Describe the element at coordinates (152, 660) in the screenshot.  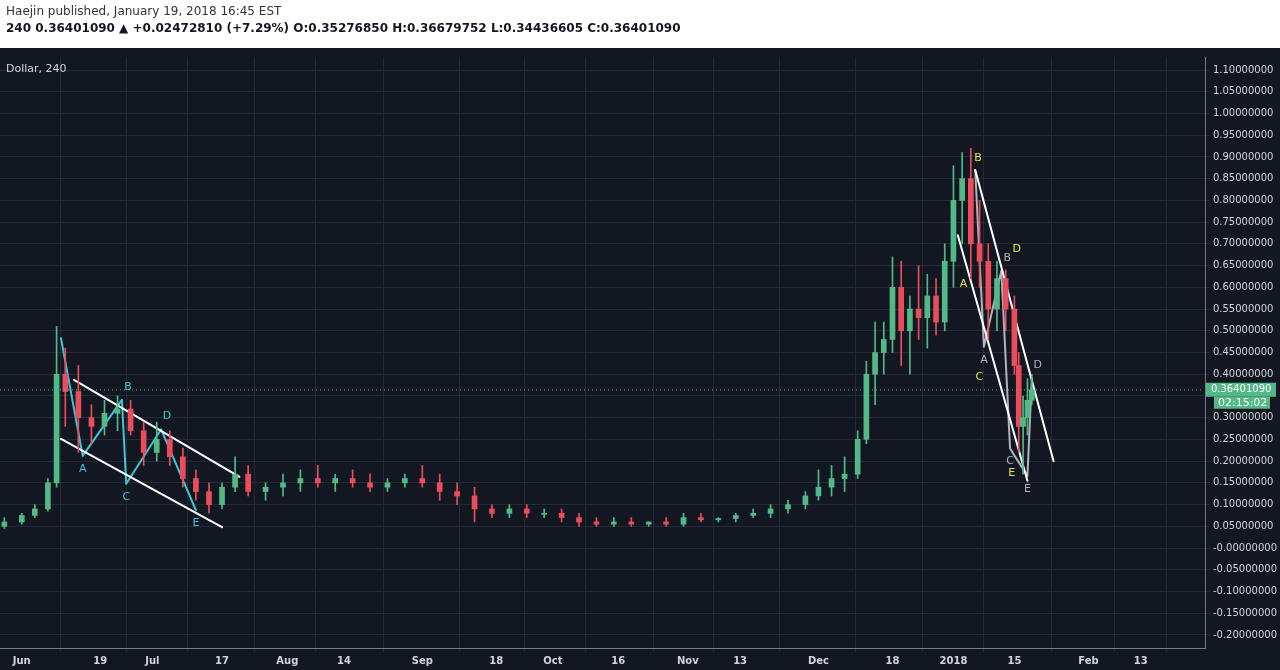
I see `x-tick-label: Jul` at that location.